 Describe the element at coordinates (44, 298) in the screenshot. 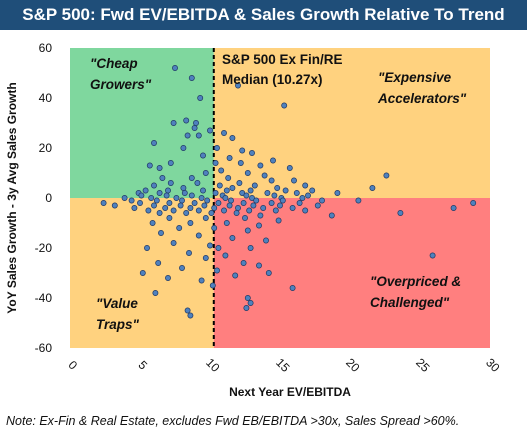

I see `y-tick-label: -40` at that location.